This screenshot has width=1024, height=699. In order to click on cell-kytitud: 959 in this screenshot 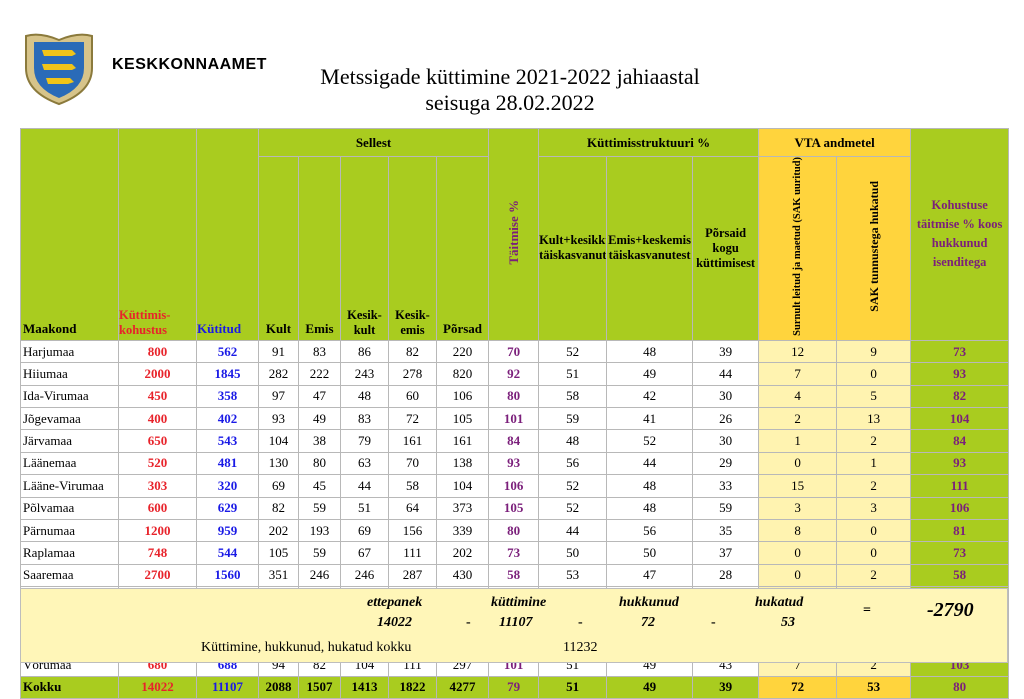, I will do `click(227, 530)`.